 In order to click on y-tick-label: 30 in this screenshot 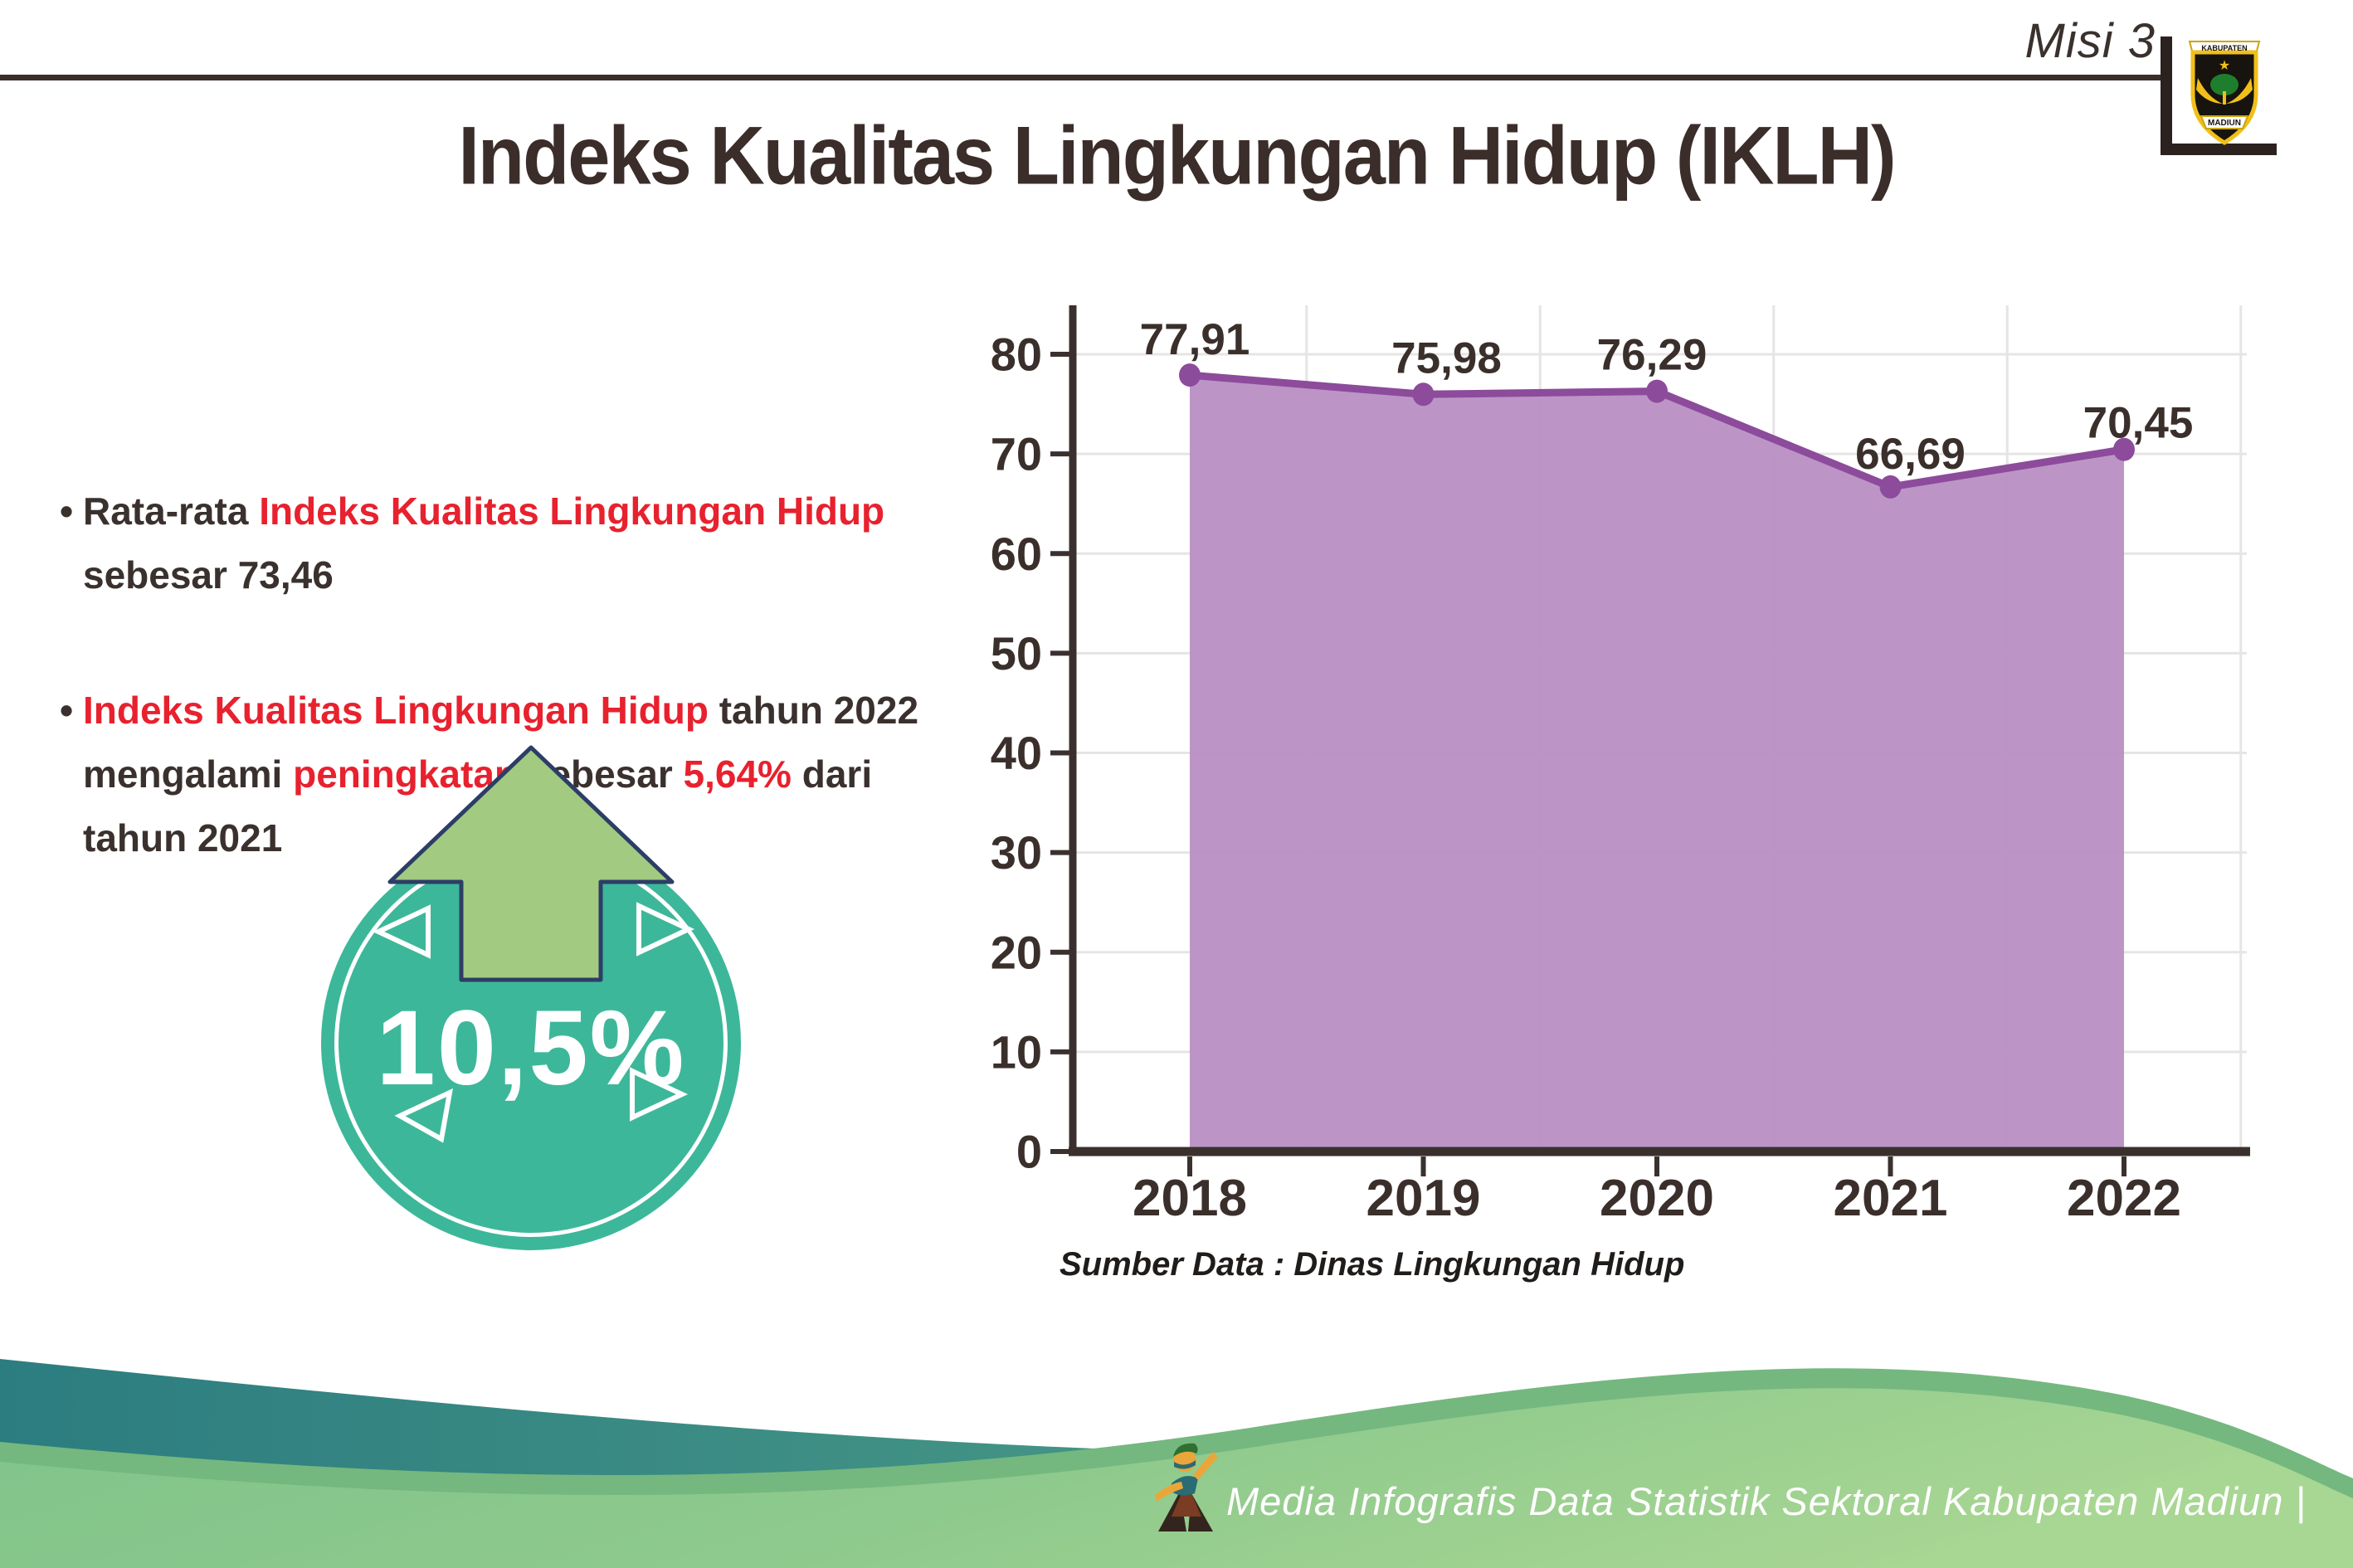, I will do `click(1016, 852)`.